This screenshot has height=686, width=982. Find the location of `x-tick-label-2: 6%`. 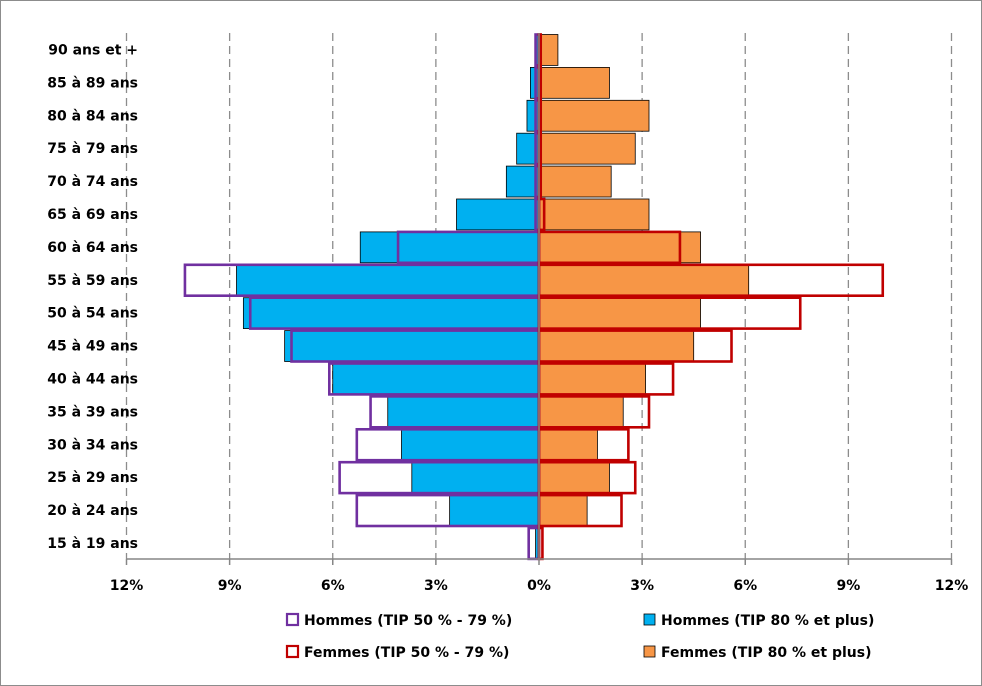

x-tick-label-2: 6% is located at coordinates (333, 586).